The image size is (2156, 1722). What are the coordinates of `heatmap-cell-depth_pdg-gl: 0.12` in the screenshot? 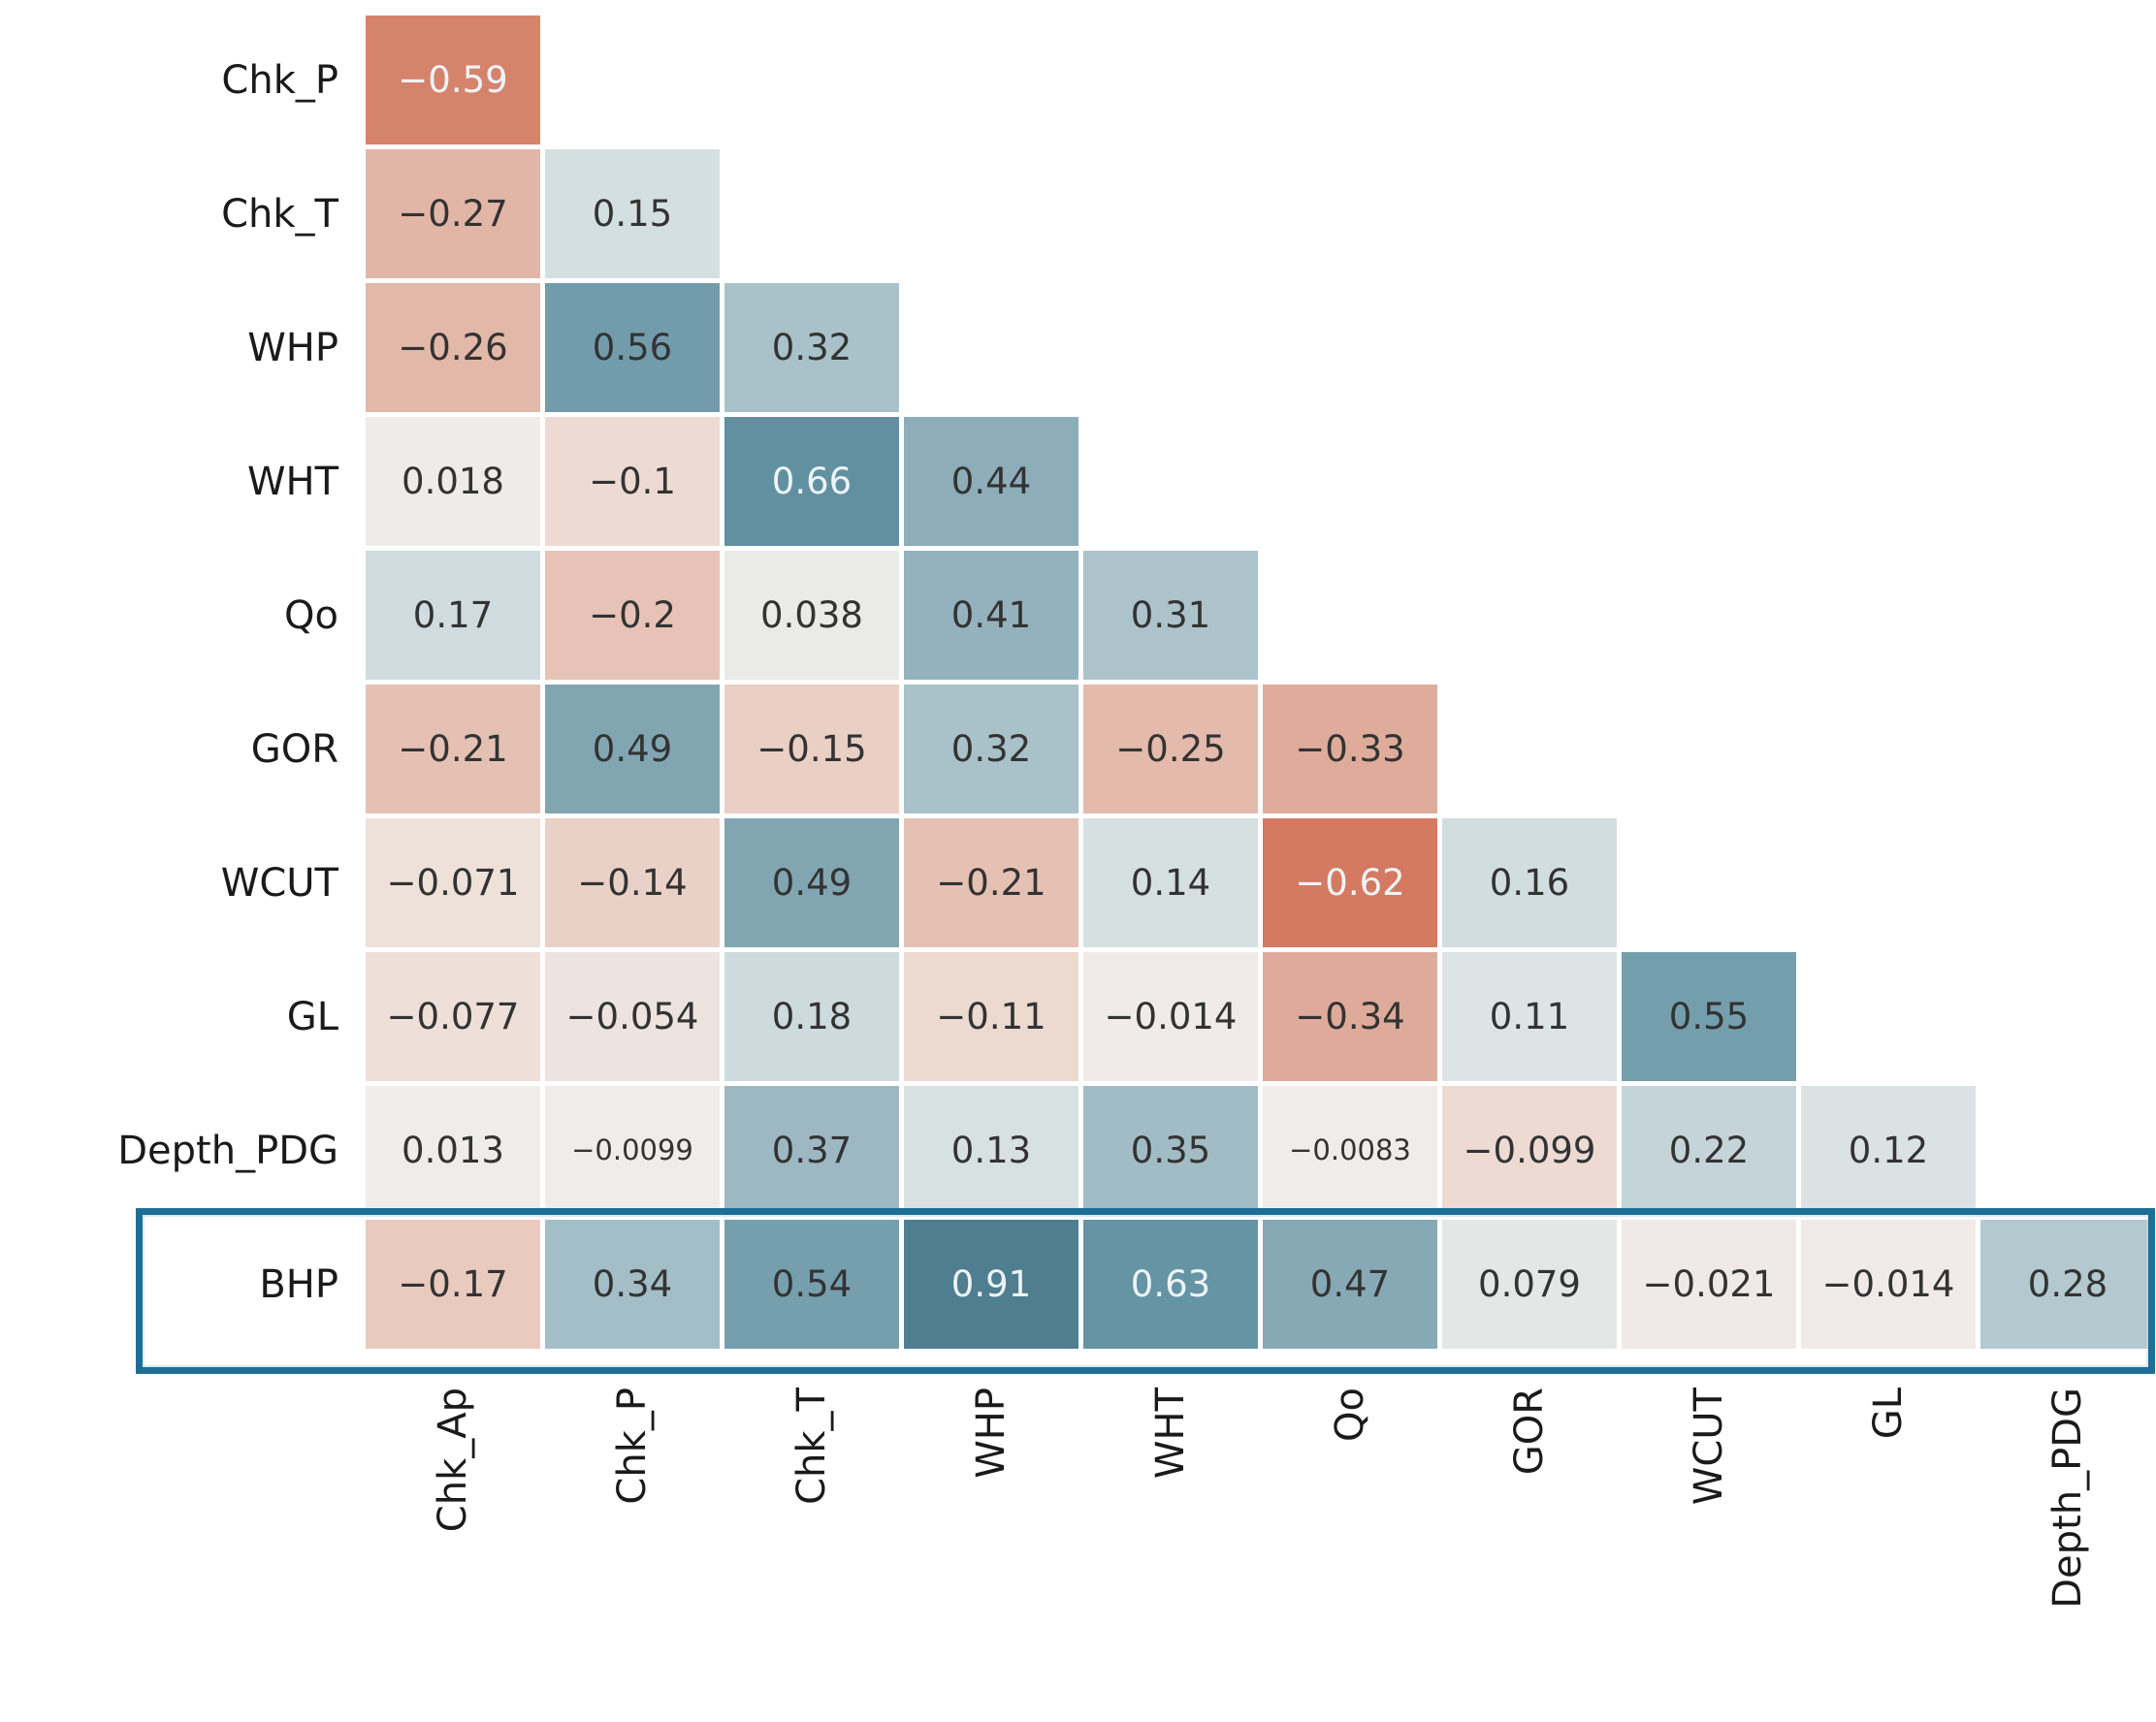 It's located at (1888, 1150).